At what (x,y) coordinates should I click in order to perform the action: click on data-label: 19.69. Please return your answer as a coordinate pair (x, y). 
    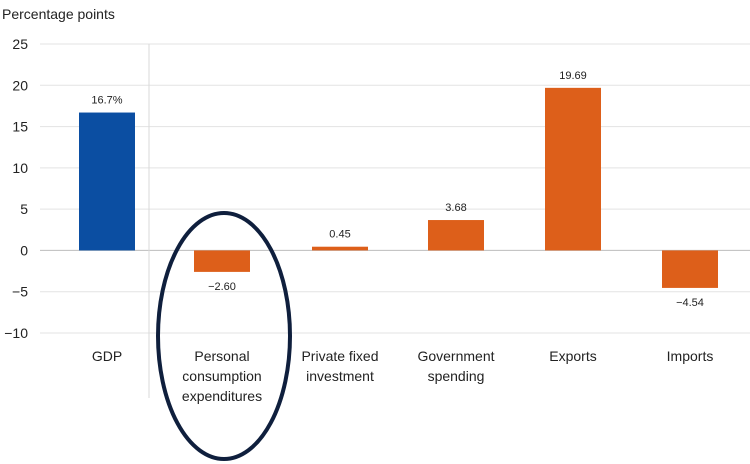
    Looking at the image, I should click on (573, 76).